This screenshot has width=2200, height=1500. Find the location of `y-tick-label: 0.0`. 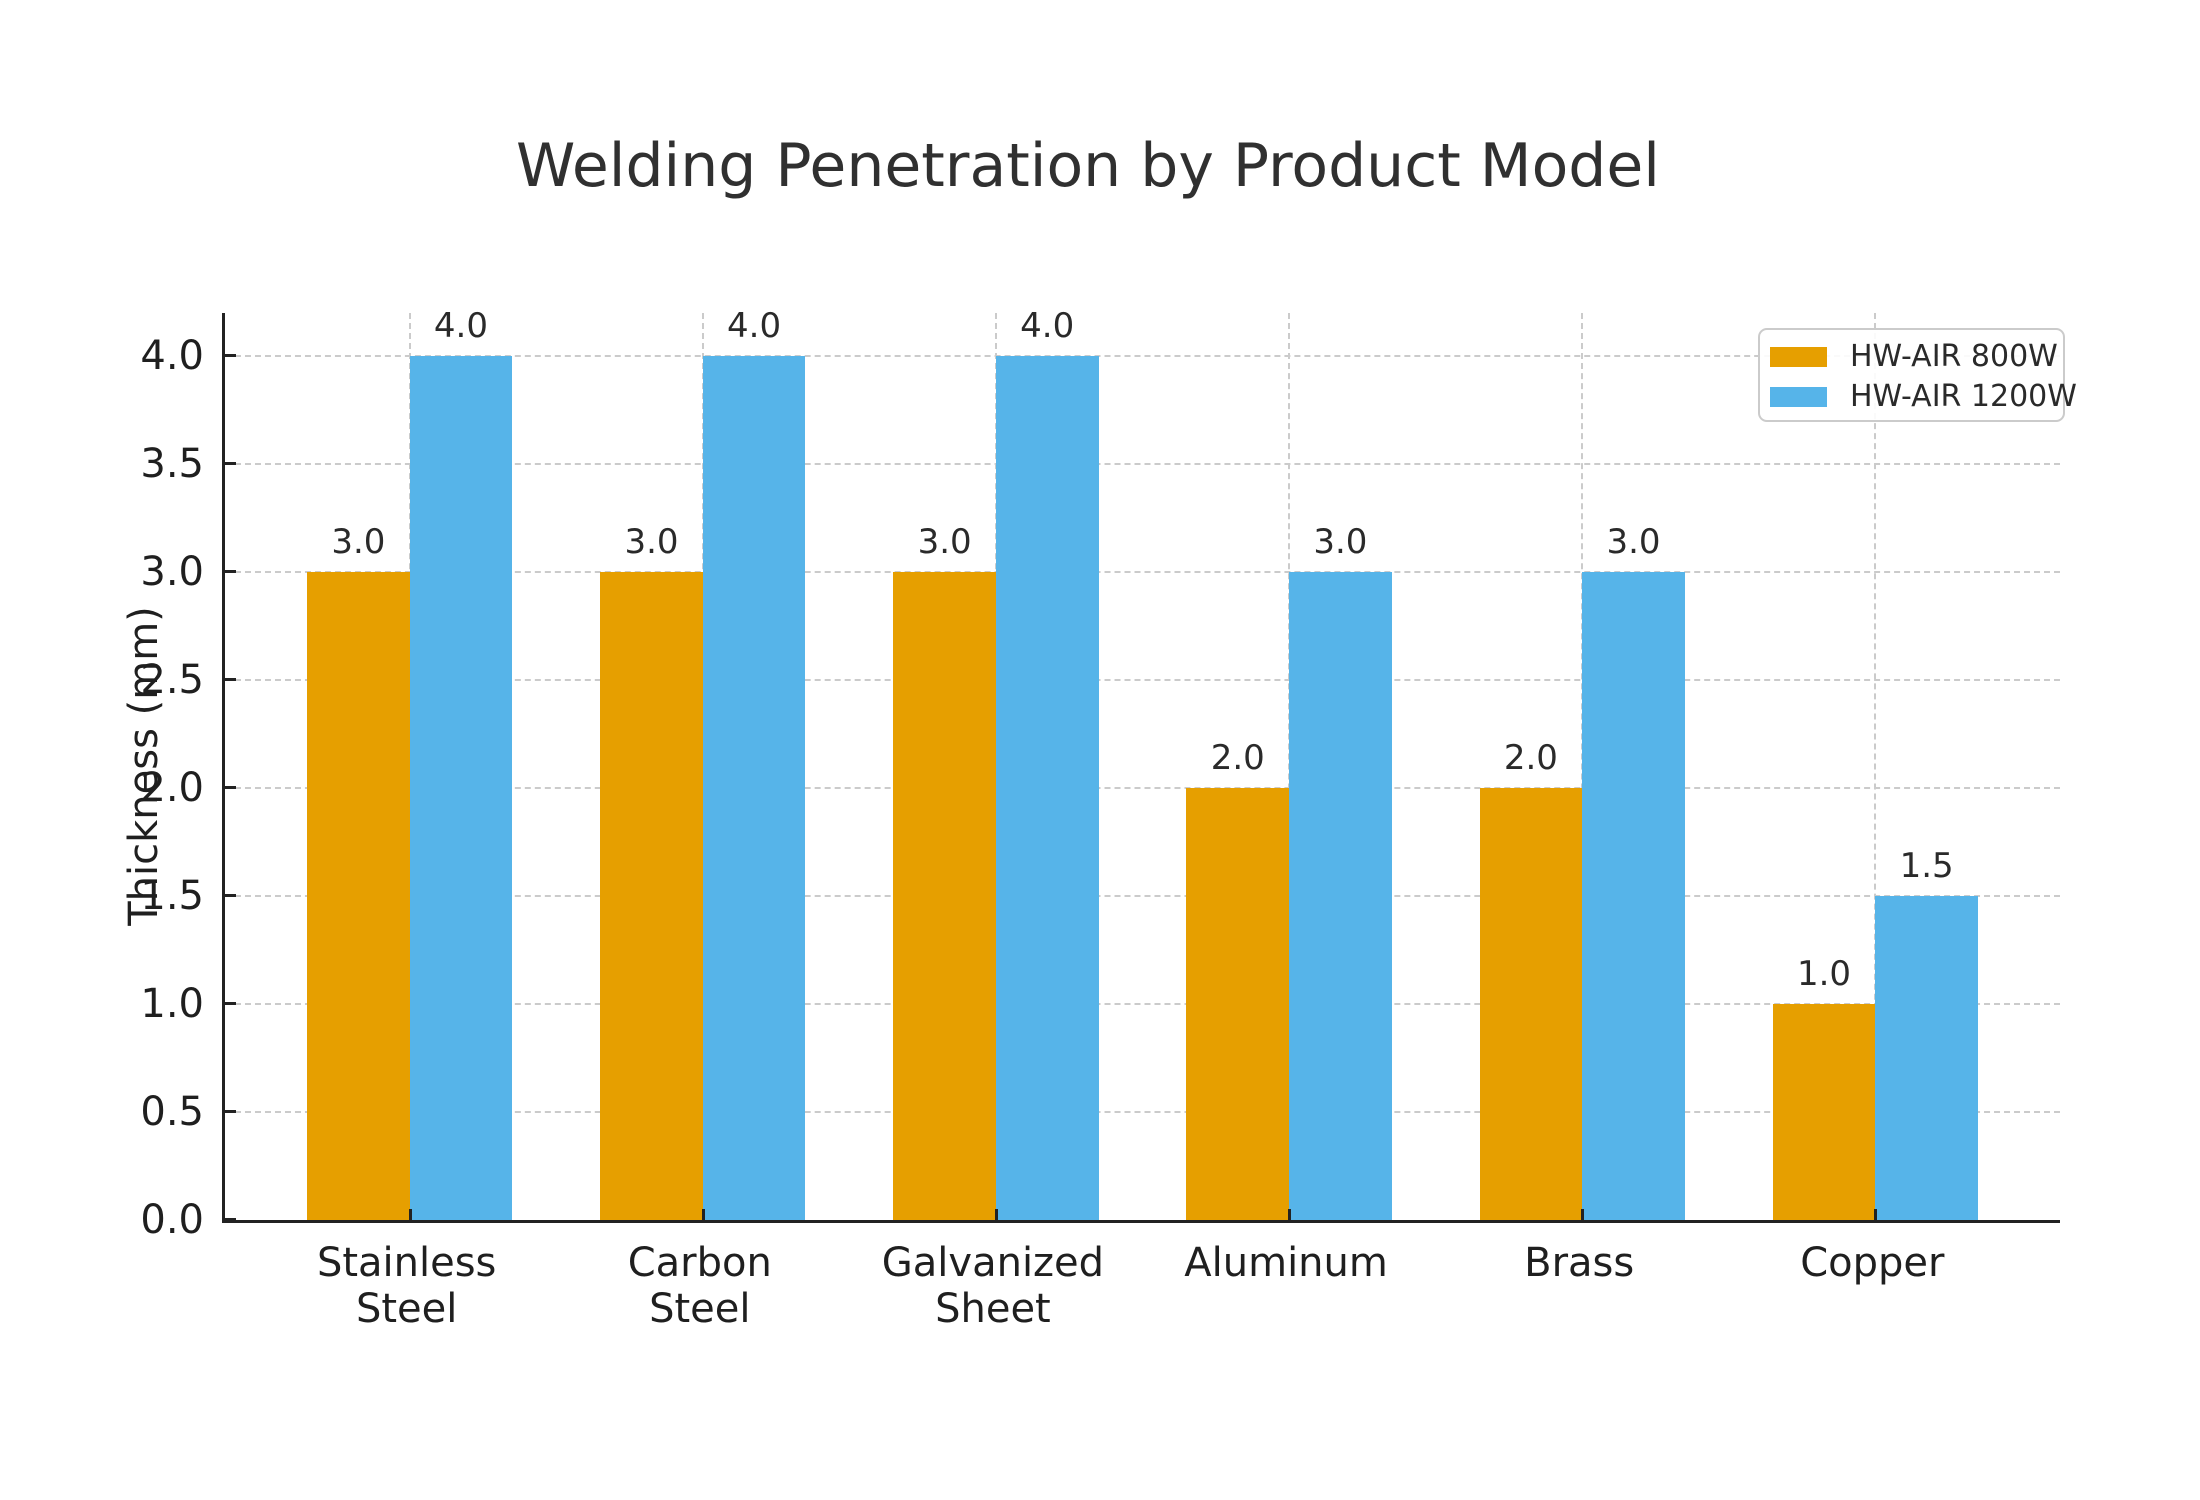

y-tick-label: 0.0 is located at coordinates (172, 1220).